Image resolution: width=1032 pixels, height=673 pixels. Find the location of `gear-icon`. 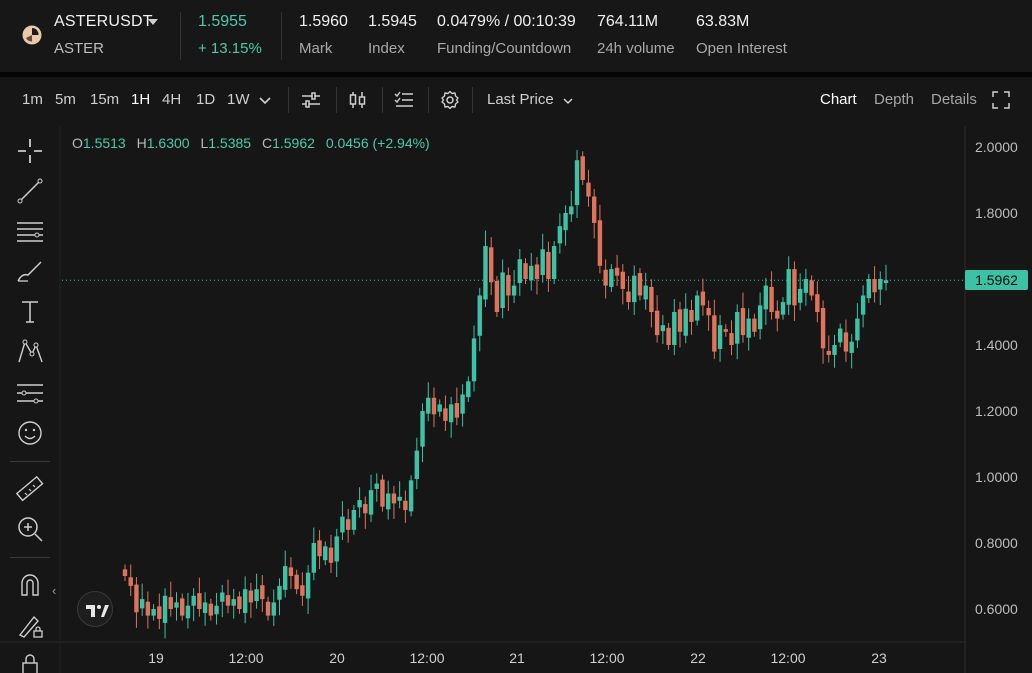

gear-icon is located at coordinates (450, 100).